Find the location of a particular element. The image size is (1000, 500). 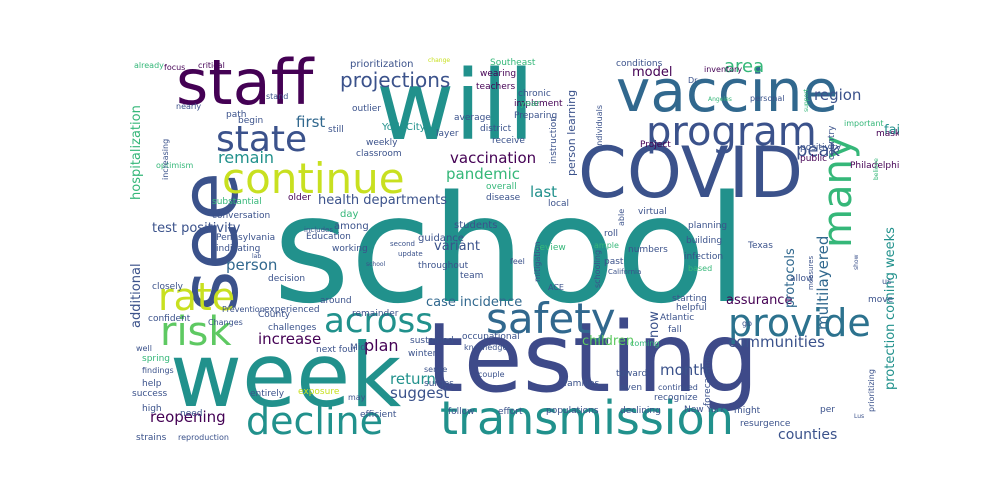

word-past: past is located at coordinates (614, 262).